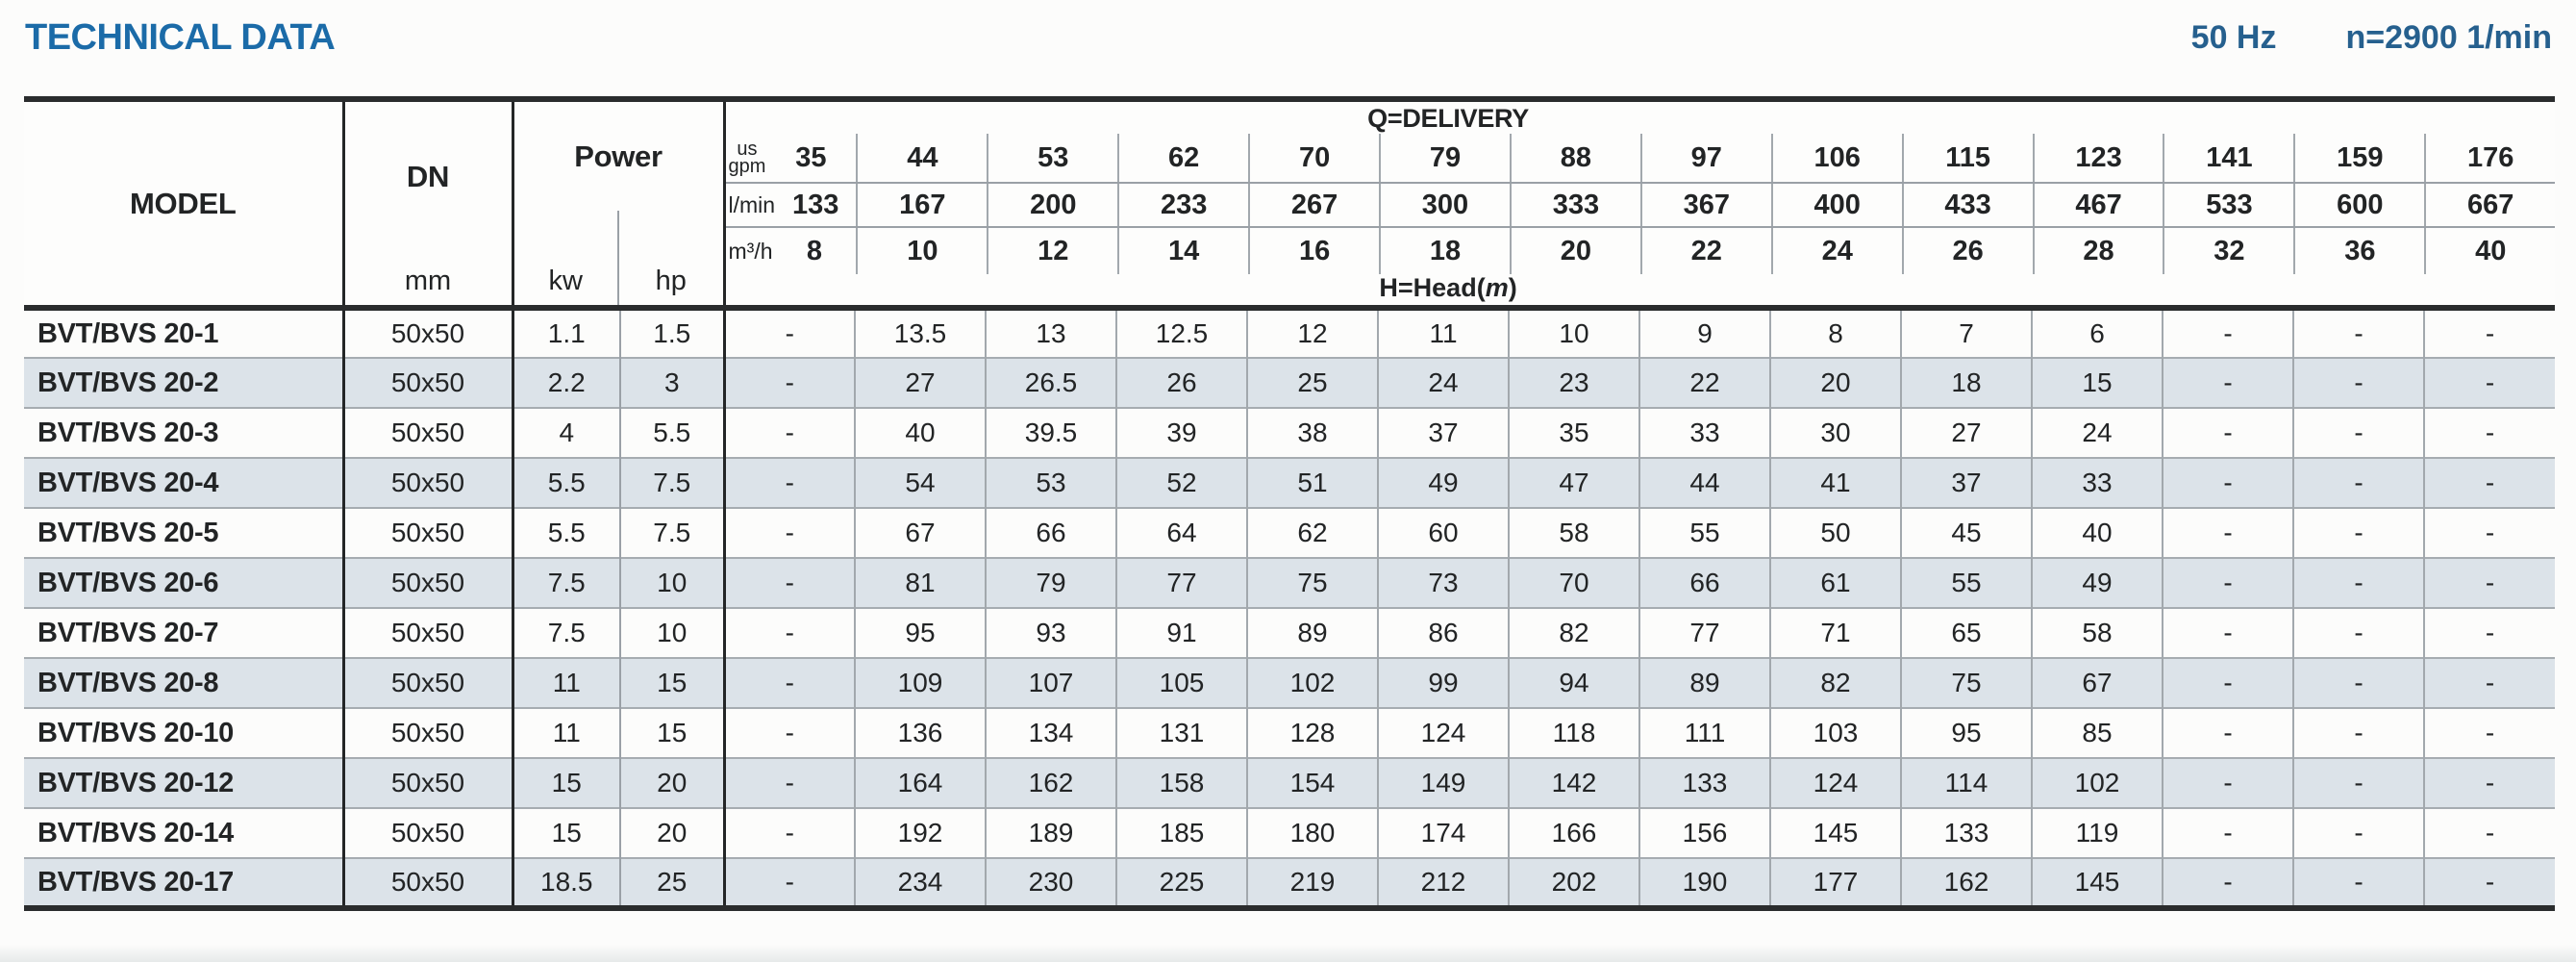 This screenshot has height=962, width=2576. What do you see at coordinates (184, 632) in the screenshot?
I see `model-cell: BVT/BVS 20-7` at bounding box center [184, 632].